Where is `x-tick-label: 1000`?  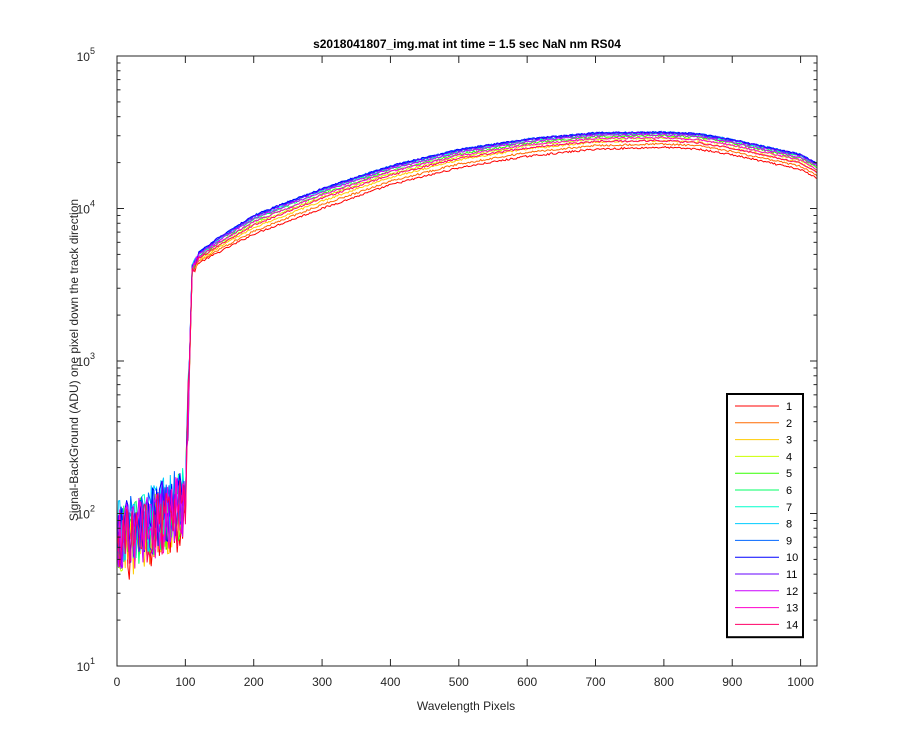
x-tick-label: 1000 is located at coordinates (800, 682).